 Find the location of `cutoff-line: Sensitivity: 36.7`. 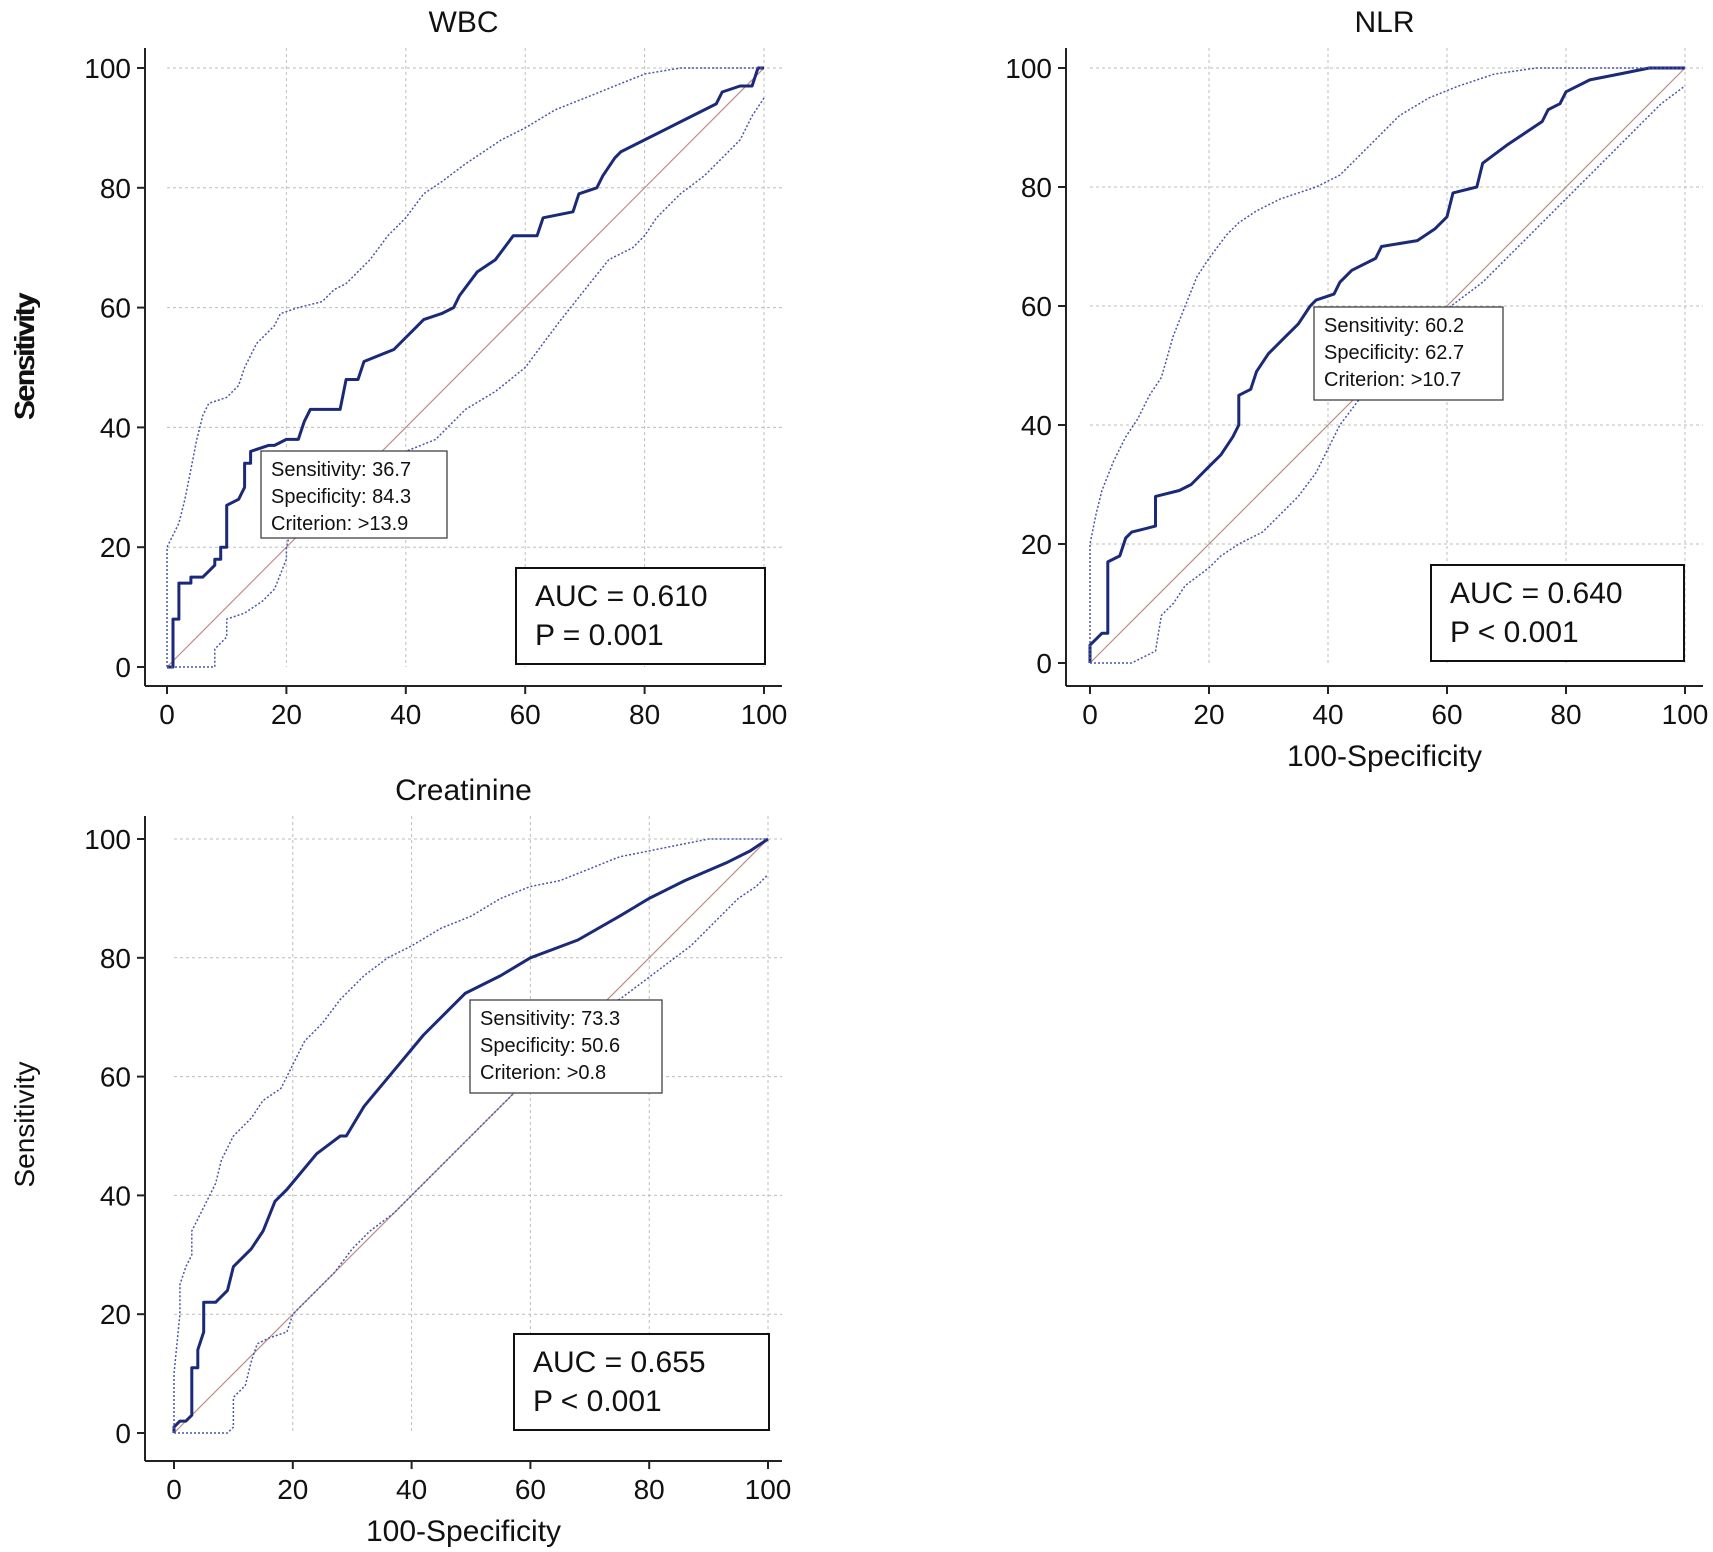

cutoff-line: Sensitivity: 36.7 is located at coordinates (341, 470).